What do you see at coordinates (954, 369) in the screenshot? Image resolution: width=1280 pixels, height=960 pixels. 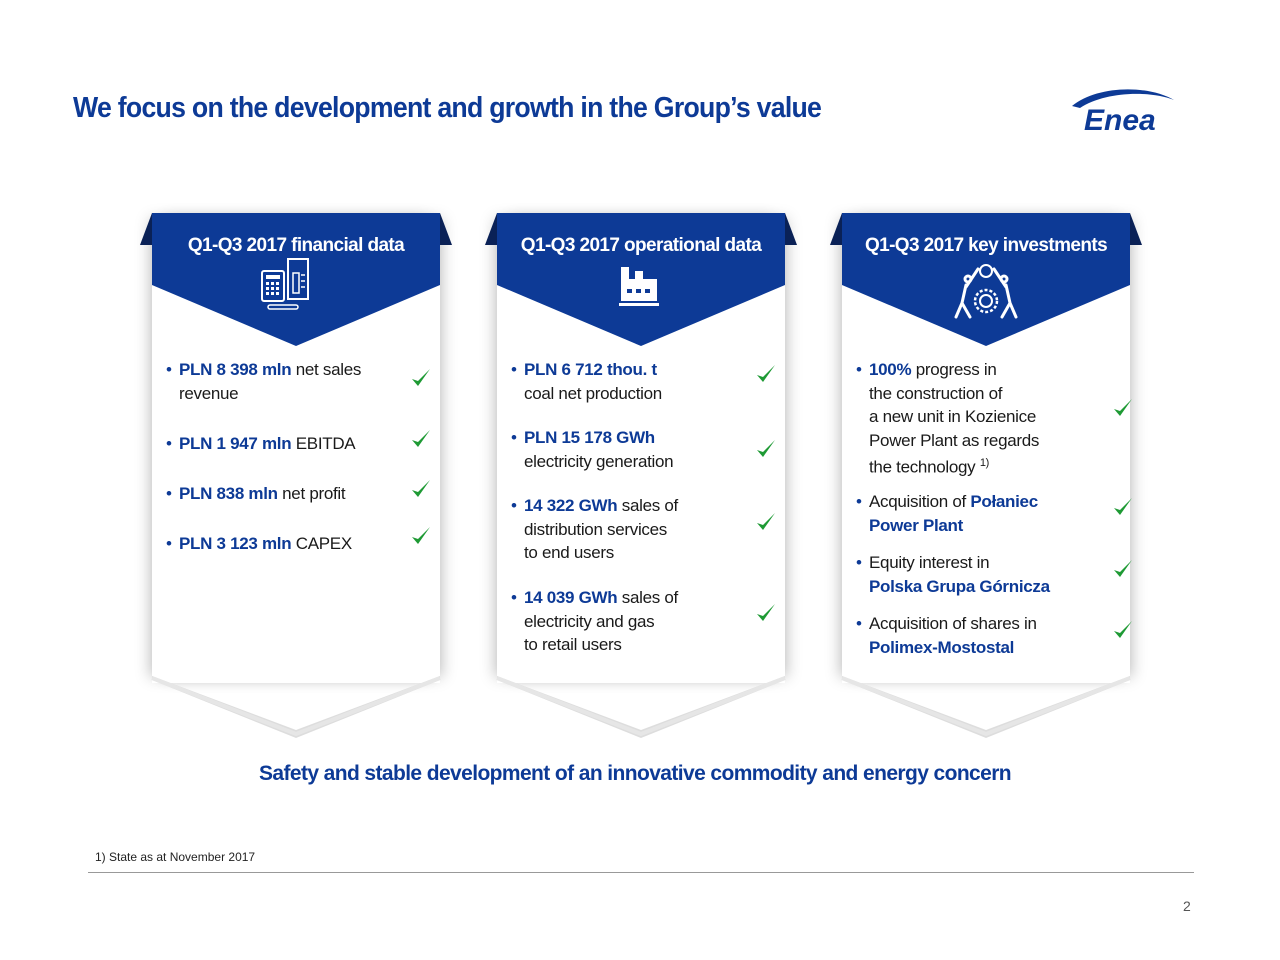 I see `item-text: progress in` at bounding box center [954, 369].